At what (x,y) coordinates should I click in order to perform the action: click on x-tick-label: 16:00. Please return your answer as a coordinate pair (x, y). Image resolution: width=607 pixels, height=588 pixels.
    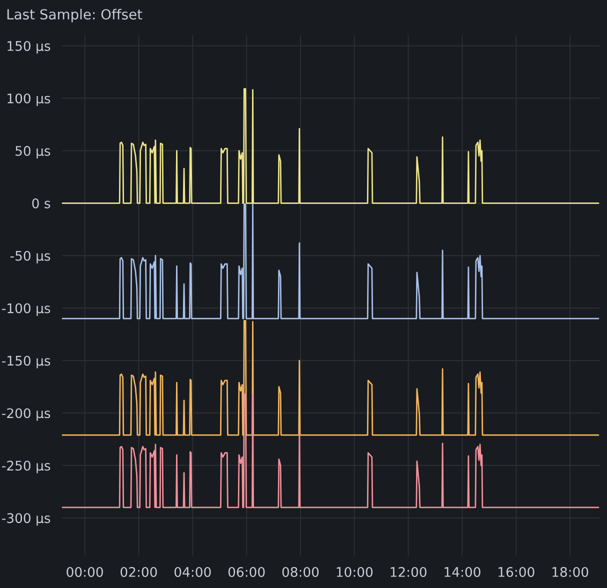
    Looking at the image, I should click on (516, 572).